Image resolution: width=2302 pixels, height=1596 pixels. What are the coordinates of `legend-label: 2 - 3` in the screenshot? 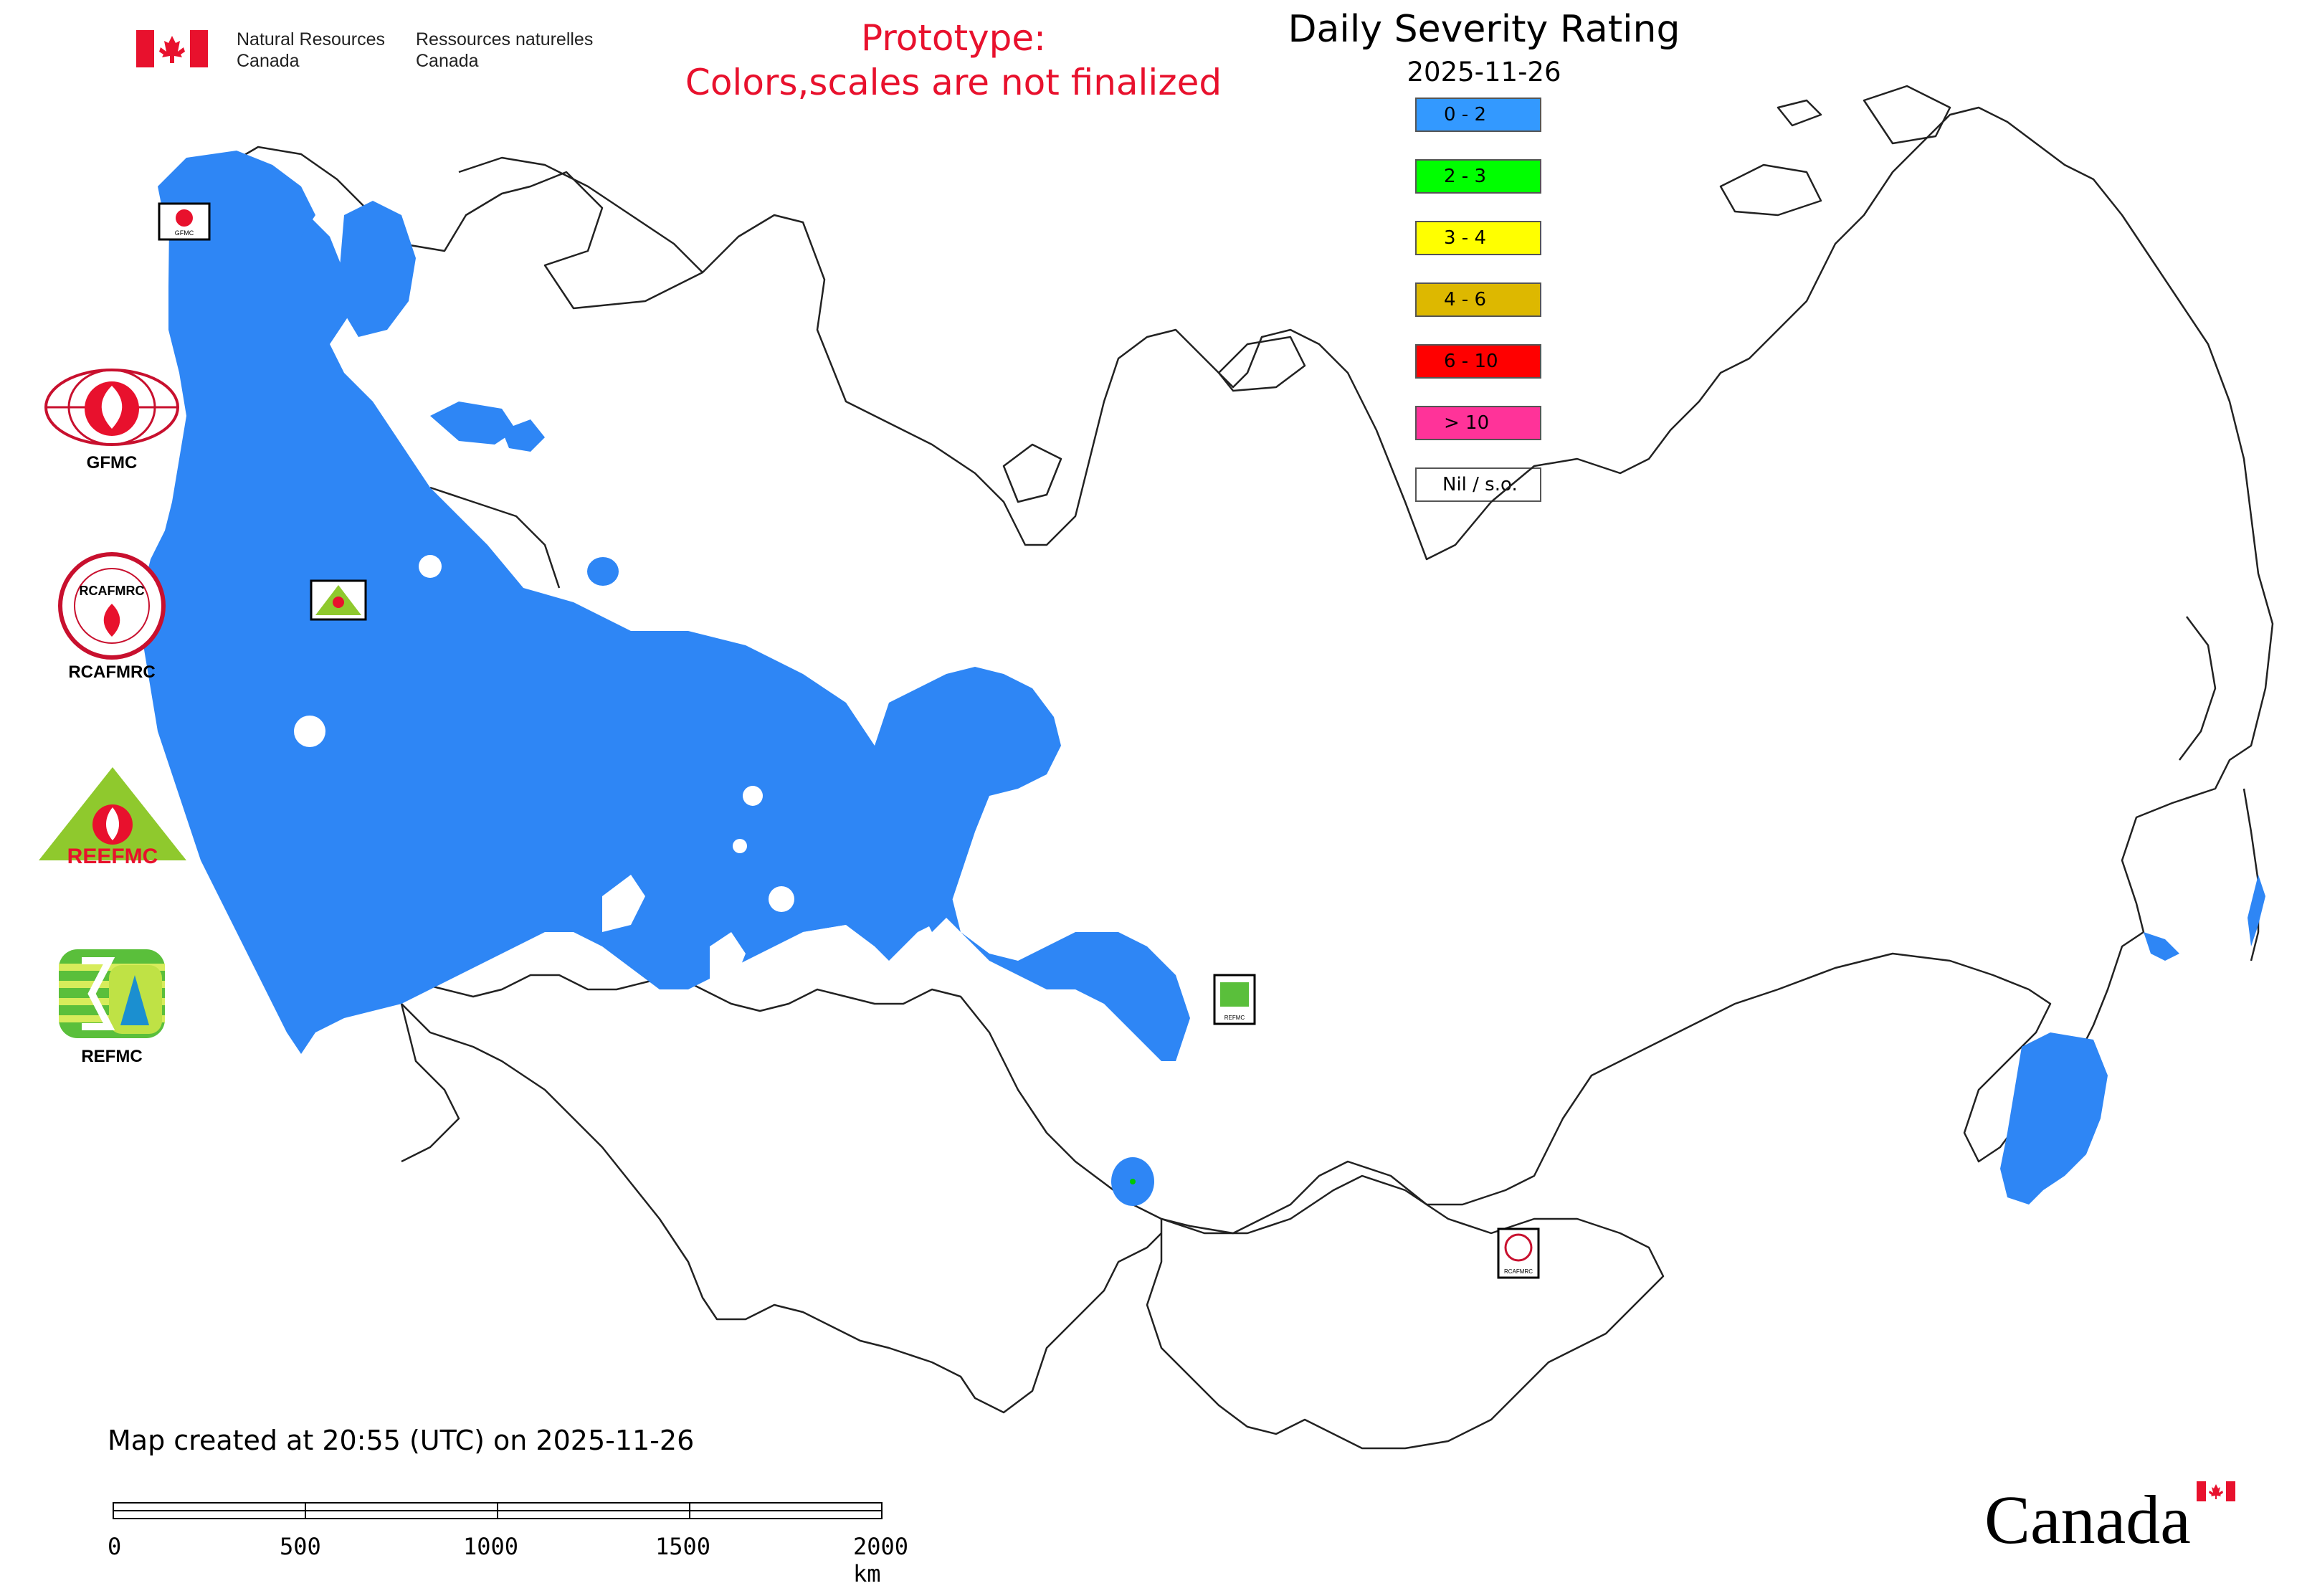 It's located at (1465, 176).